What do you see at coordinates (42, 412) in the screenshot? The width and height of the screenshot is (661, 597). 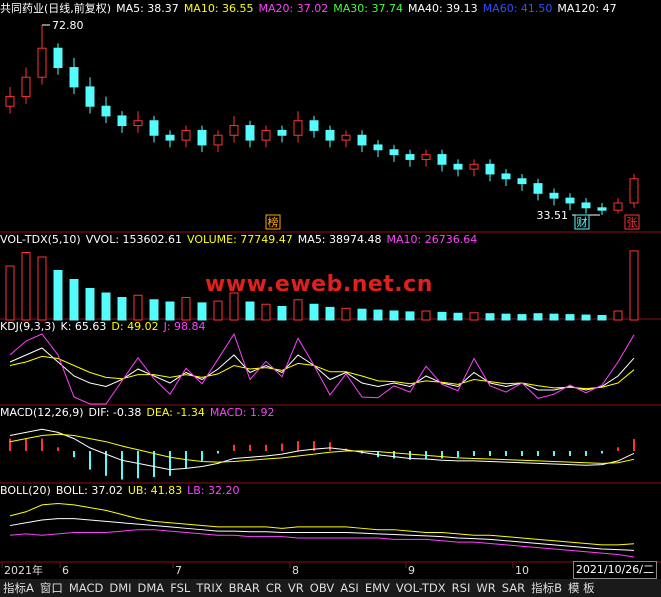 I see `macd-legend: MACD(12,26,9)` at bounding box center [42, 412].